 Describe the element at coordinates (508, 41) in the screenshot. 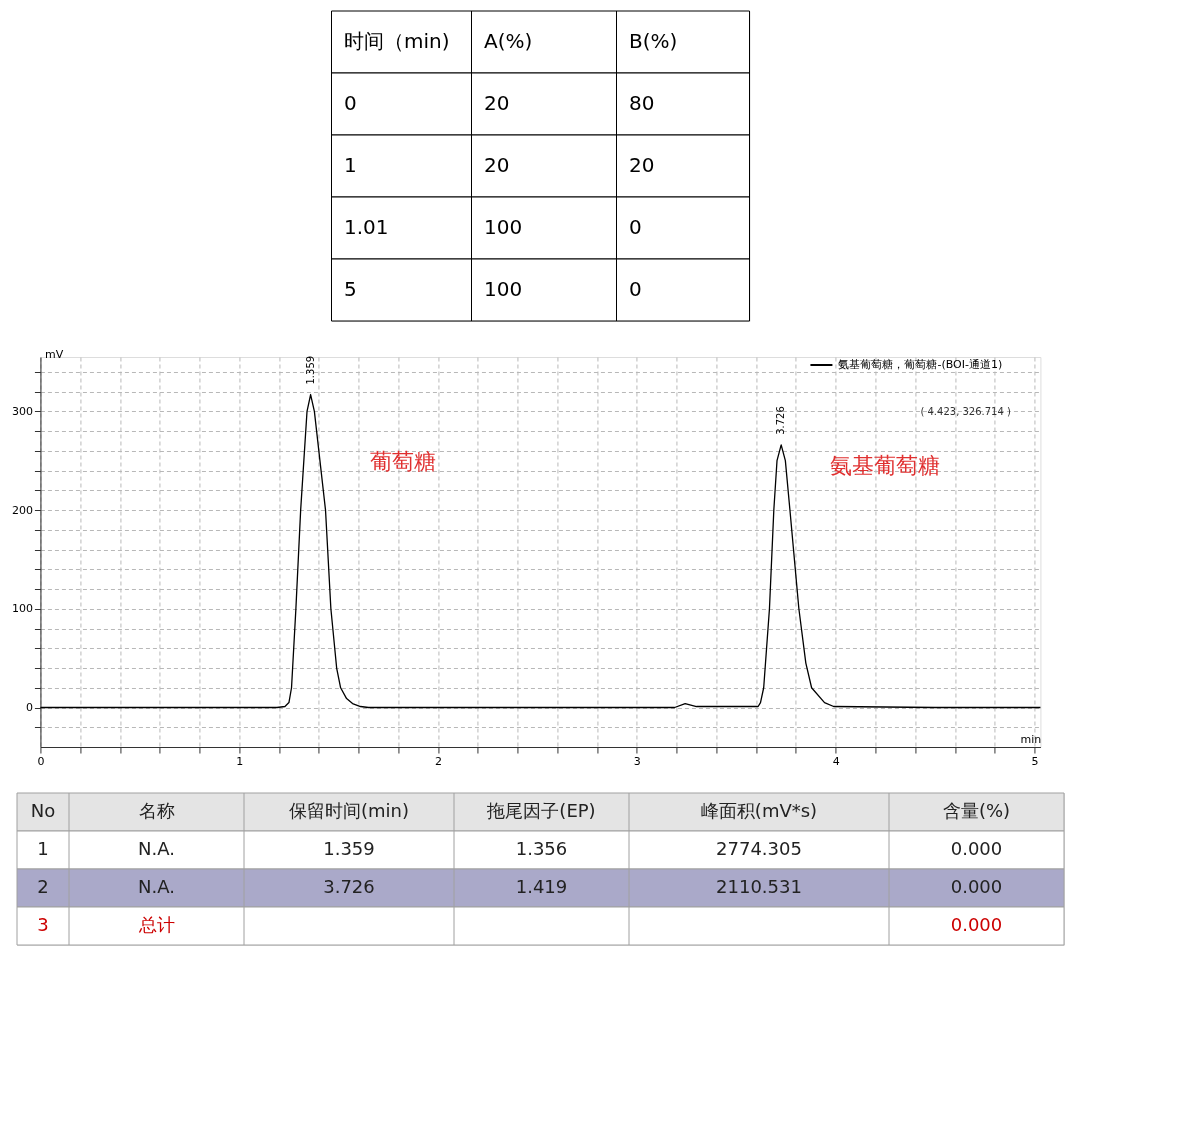

I see `category-label: A(%)` at that location.